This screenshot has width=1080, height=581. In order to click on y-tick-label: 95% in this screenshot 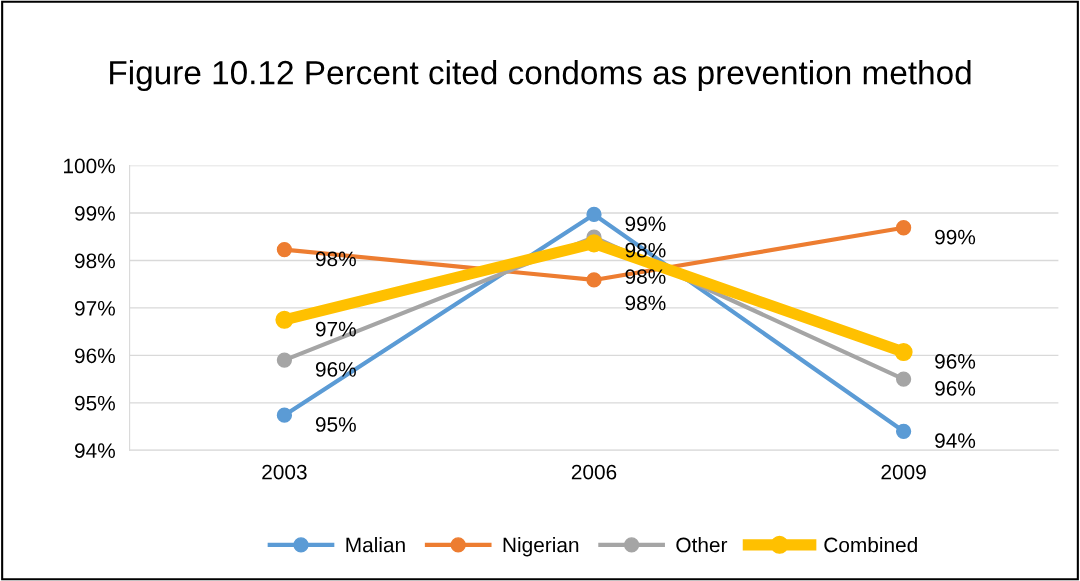, I will do `click(94, 403)`.